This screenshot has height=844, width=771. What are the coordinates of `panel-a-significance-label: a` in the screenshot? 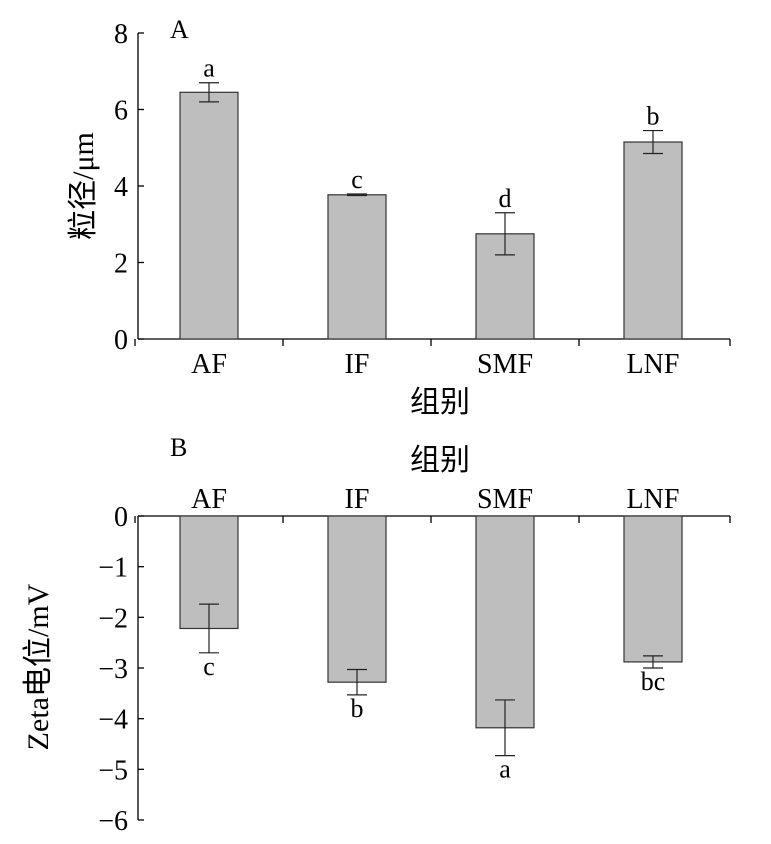 It's located at (209, 68).